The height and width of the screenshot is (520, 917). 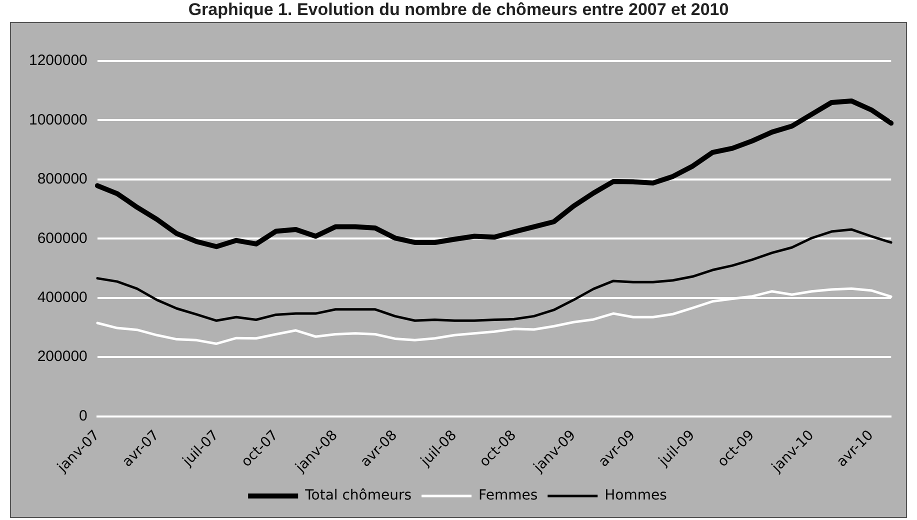 What do you see at coordinates (358, 496) in the screenshot?
I see `legend-label: Total chômeurs` at bounding box center [358, 496].